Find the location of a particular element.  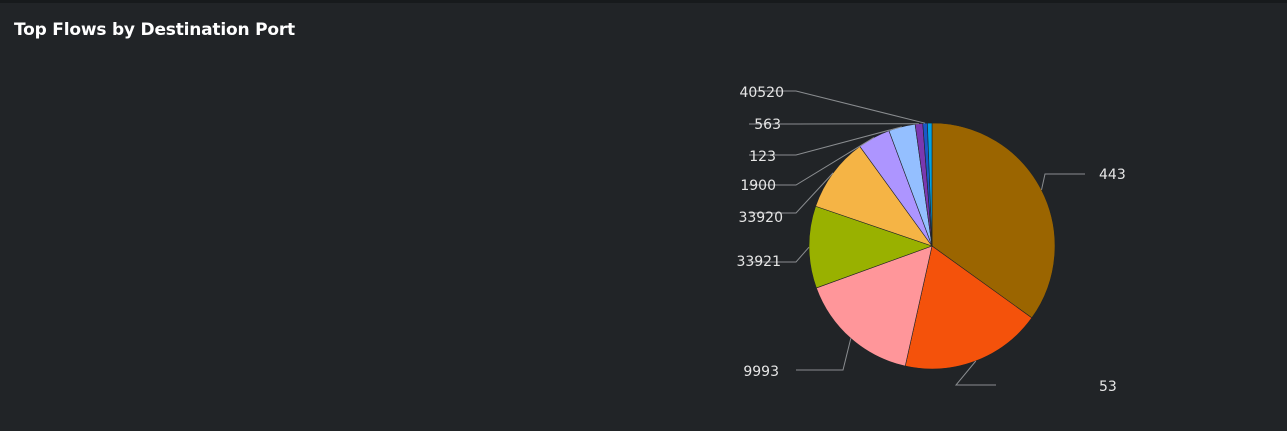

slice-label-40520: 40520 is located at coordinates (761, 93).